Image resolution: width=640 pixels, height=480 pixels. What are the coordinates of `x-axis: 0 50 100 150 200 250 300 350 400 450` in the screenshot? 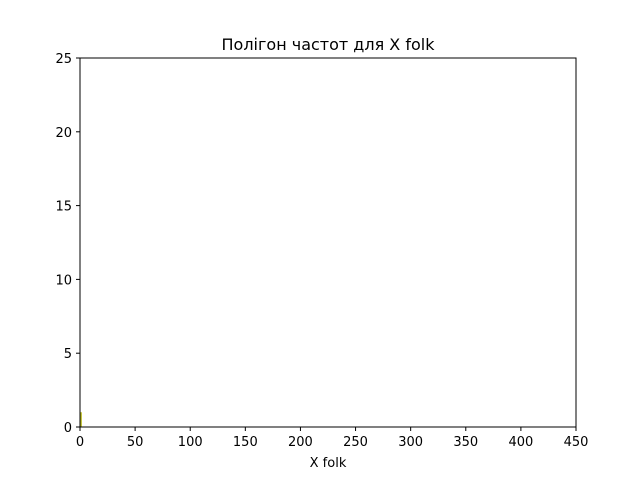 It's located at (332, 438).